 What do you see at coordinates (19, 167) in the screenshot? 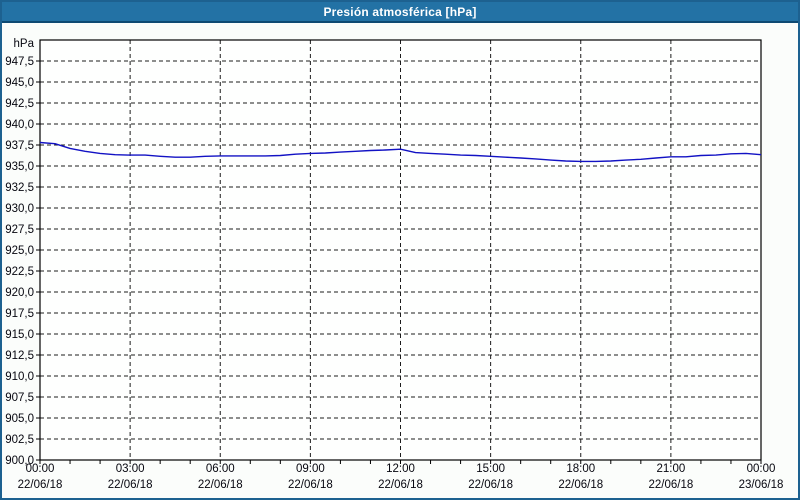
I see `y-tick-label: 935,0` at bounding box center [19, 167].